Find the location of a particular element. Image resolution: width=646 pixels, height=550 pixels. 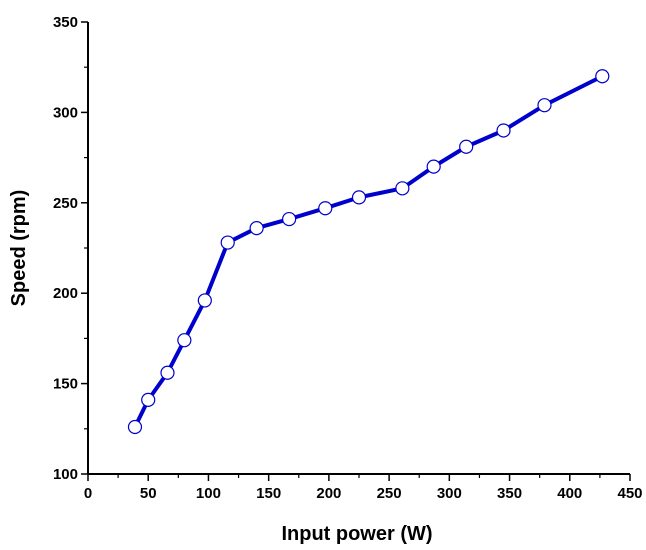

y-axis-title: Speed (rpm) is located at coordinates (19, 248).